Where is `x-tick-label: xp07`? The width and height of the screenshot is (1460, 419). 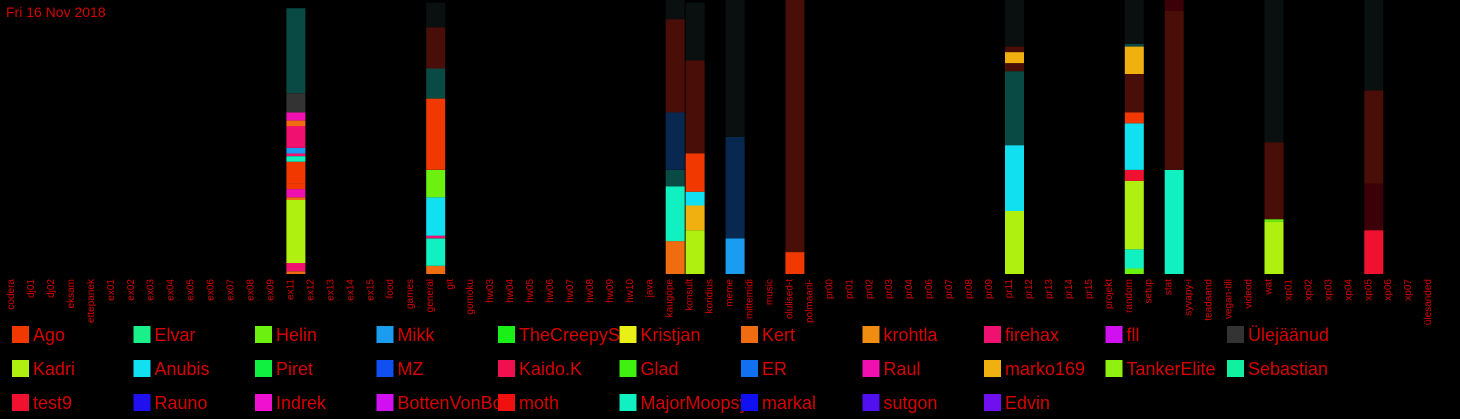
x-tick-label: xp07 is located at coordinates (1408, 290).